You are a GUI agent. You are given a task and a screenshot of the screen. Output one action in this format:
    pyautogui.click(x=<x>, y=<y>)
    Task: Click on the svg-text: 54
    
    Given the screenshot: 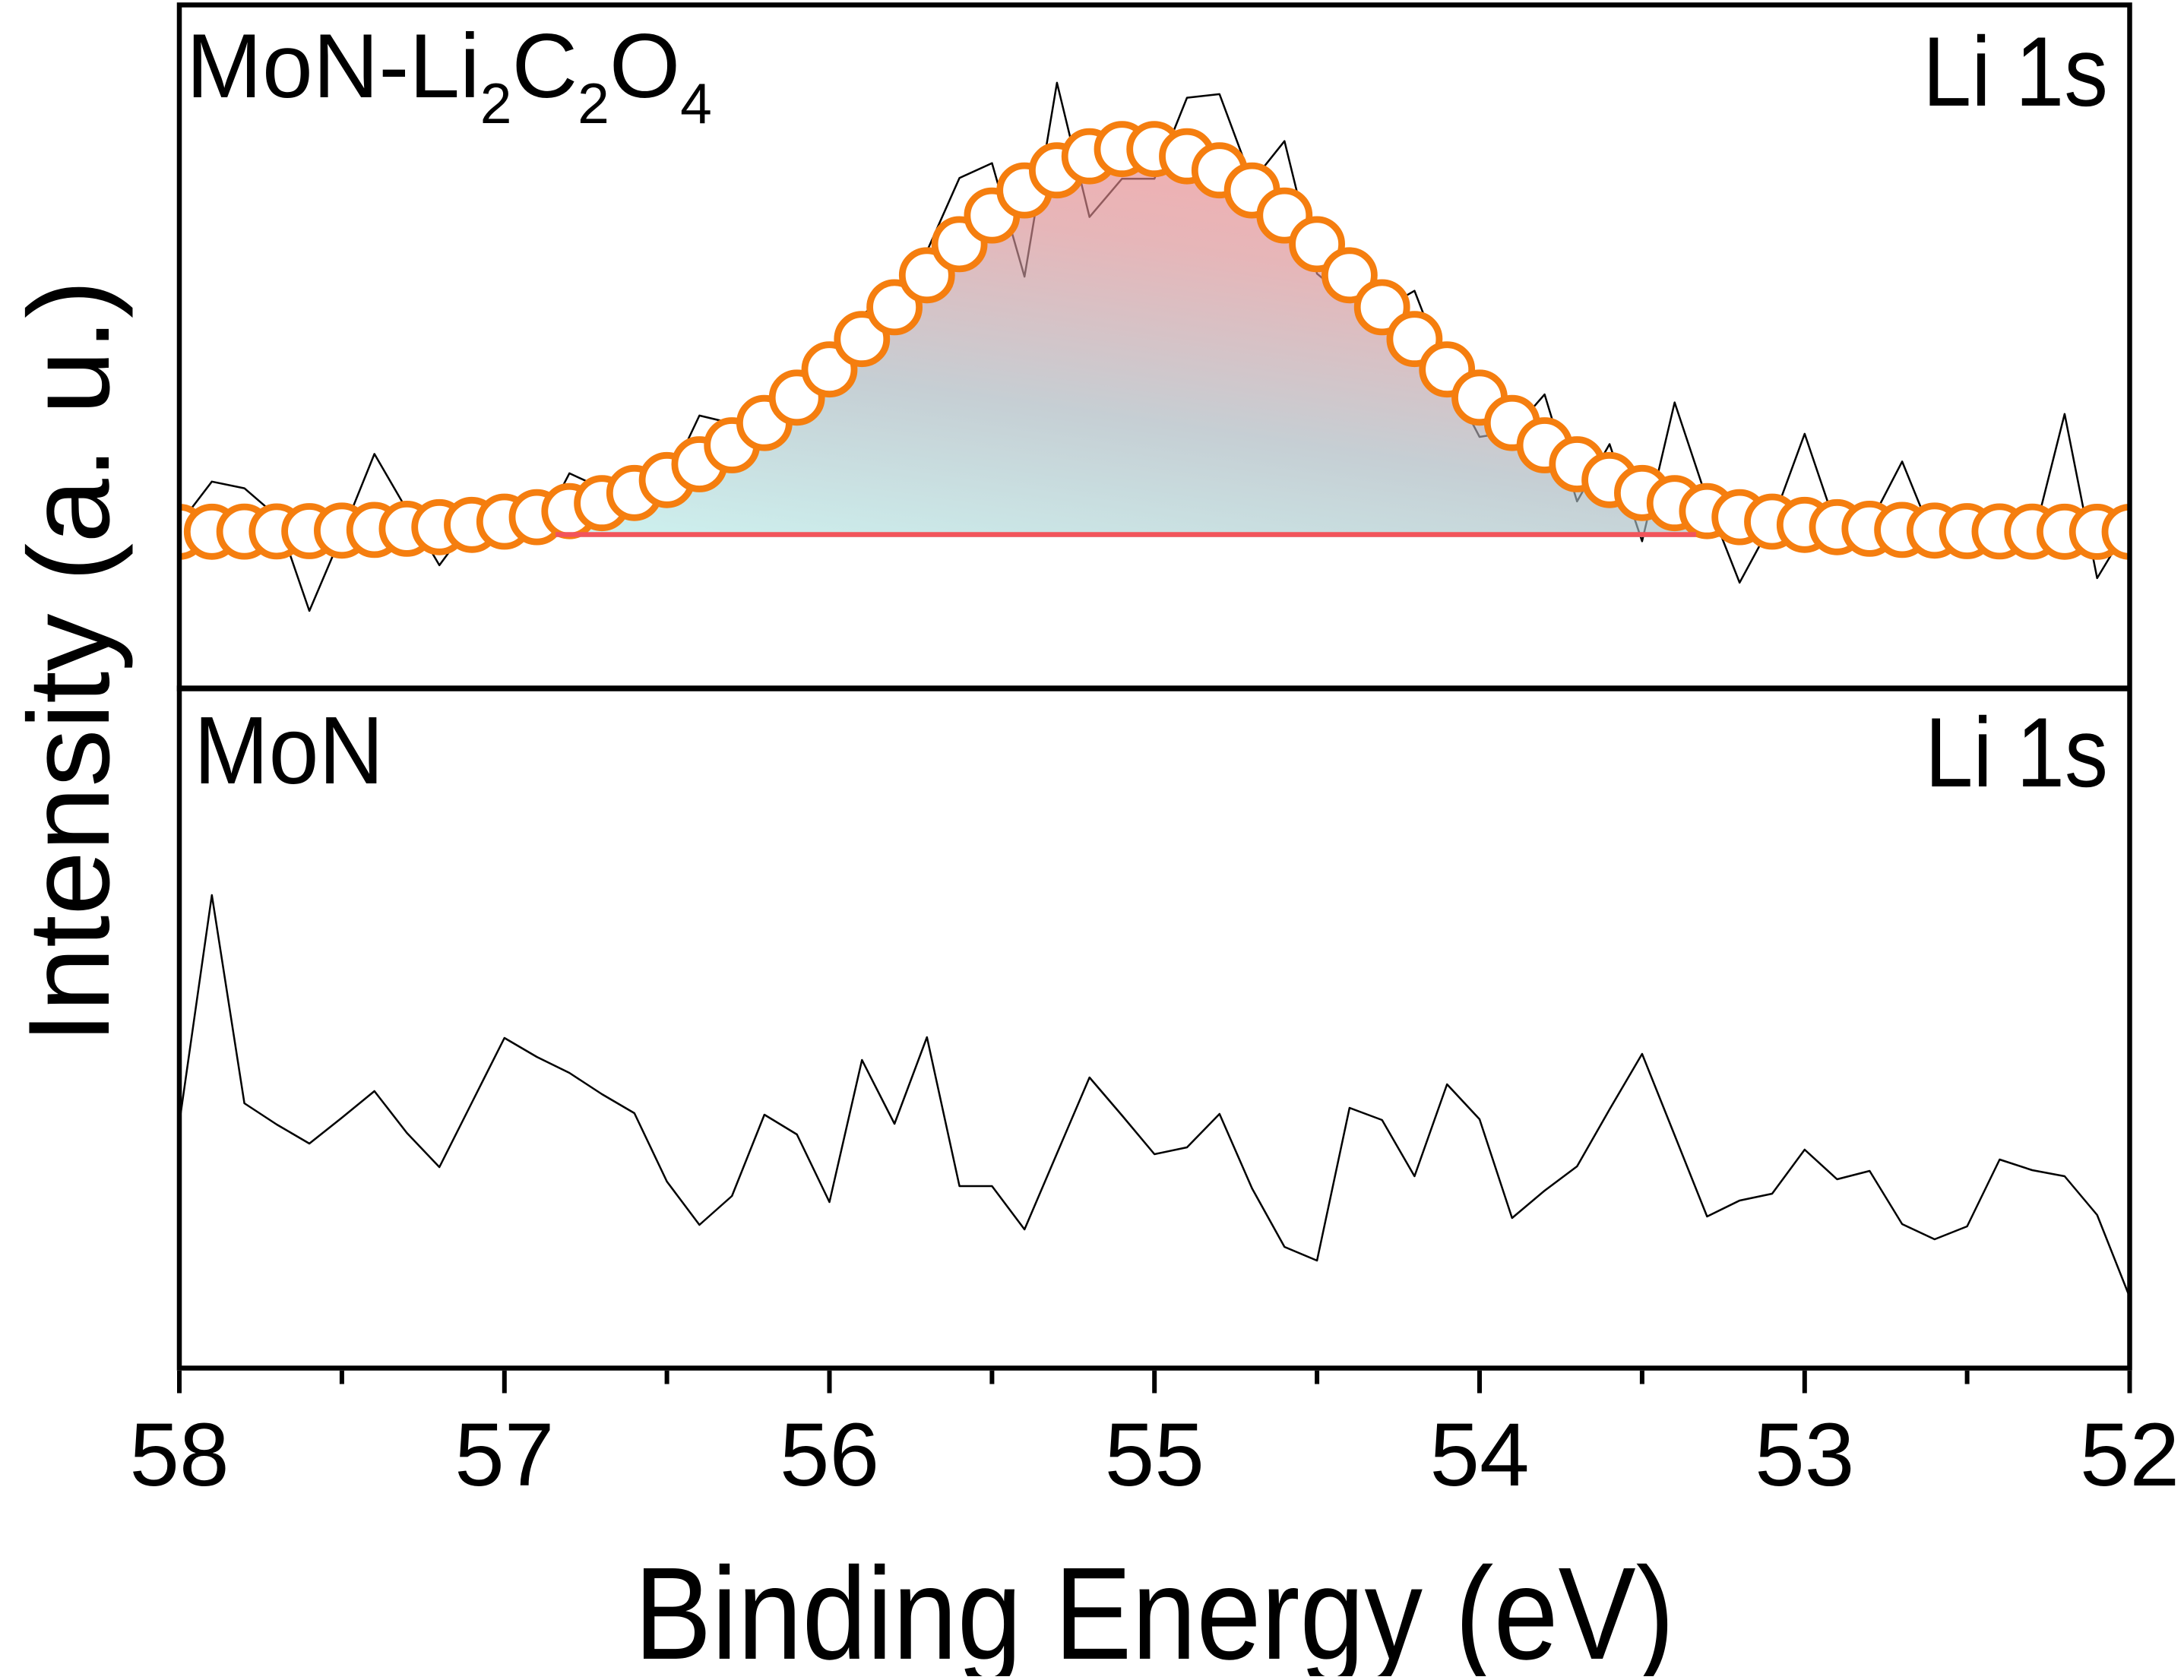 What is the action you would take?
    pyautogui.click(x=1479, y=1455)
    